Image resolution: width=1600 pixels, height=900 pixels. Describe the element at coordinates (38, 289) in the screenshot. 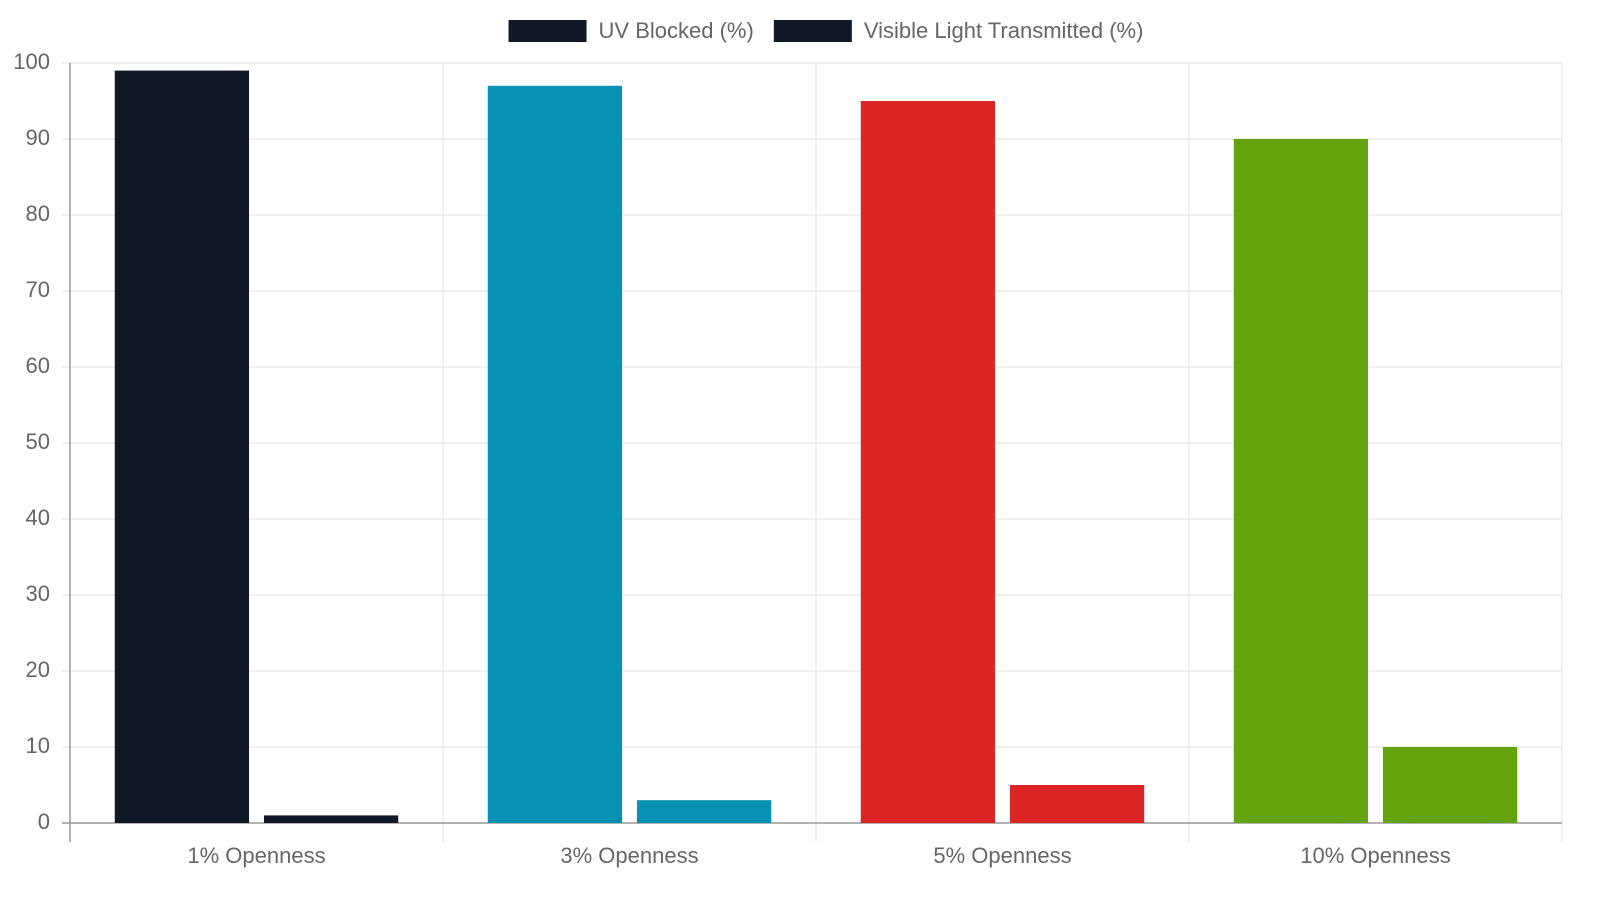

I see `y-tick-label: 70` at that location.